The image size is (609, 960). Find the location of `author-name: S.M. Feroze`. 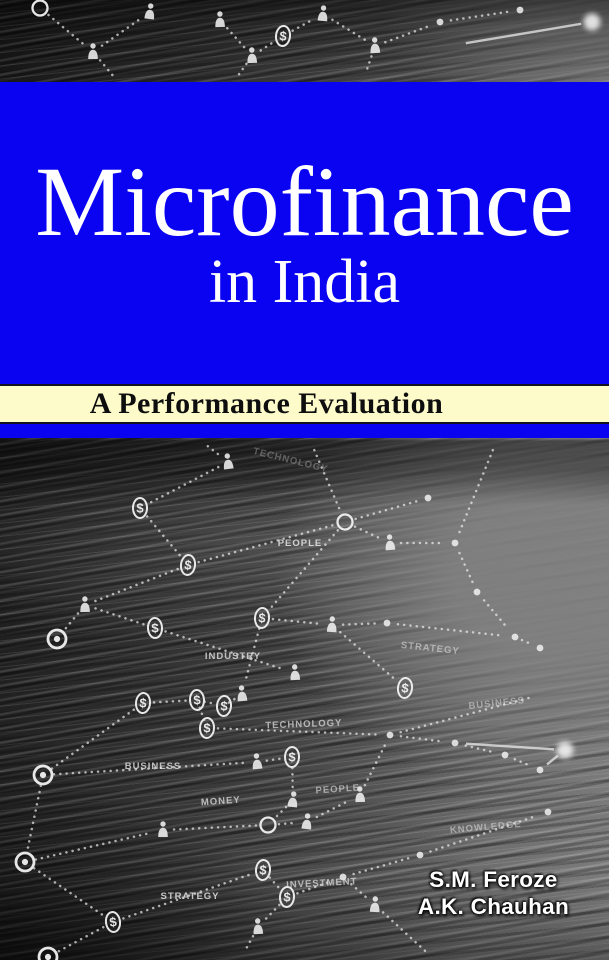

author-name: S.M. Feroze is located at coordinates (493, 879).